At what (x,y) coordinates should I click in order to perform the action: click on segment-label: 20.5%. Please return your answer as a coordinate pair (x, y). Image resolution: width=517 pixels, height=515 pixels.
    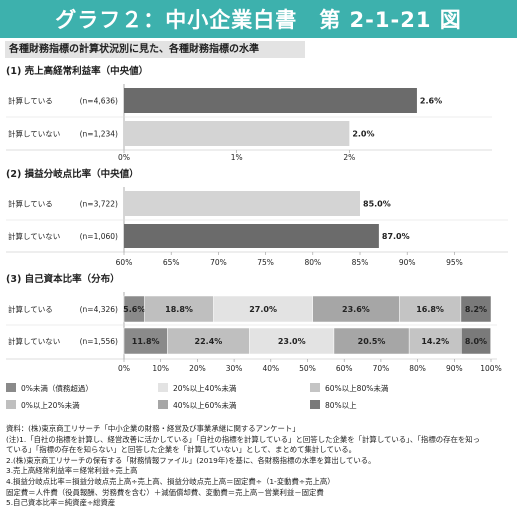
    Looking at the image, I should click on (372, 341).